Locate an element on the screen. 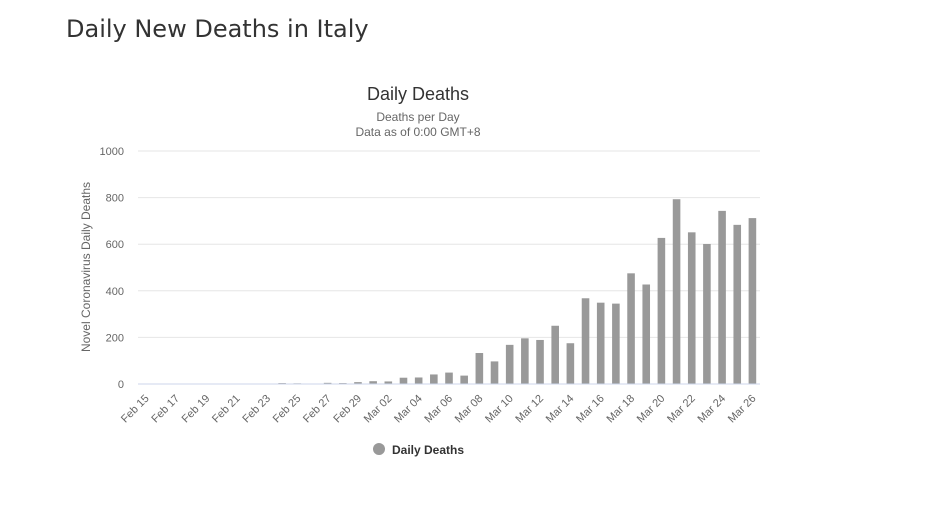  x-tick-label: Mar 02 is located at coordinates (378, 409).